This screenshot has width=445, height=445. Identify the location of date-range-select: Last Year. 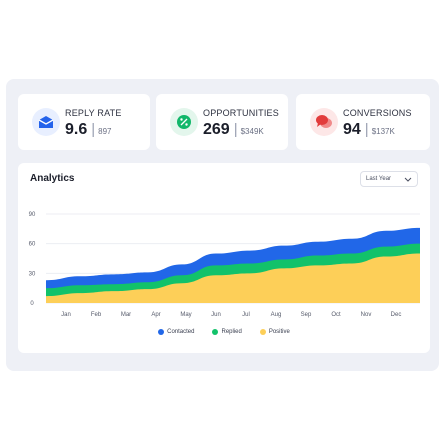
(389, 179).